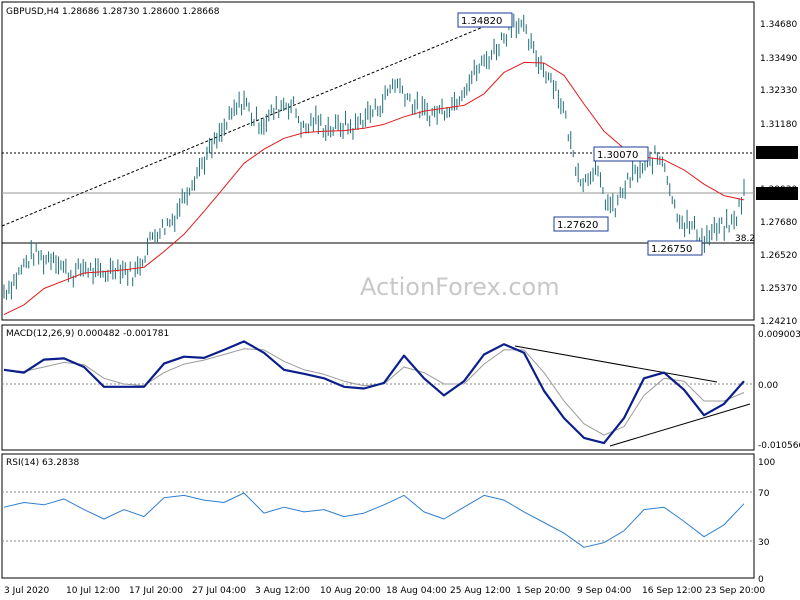  Describe the element at coordinates (778, 289) in the screenshot. I see `price-tick: 1.25370` at that location.